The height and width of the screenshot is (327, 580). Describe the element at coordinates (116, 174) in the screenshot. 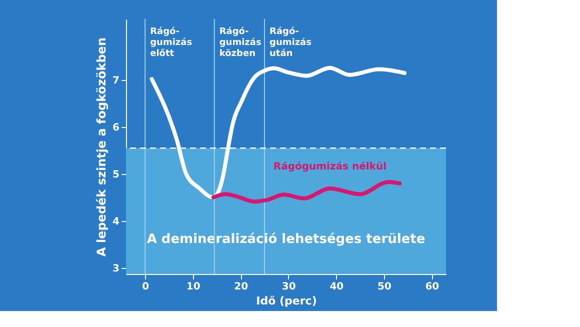

I see `y-tick-label: 5` at that location.